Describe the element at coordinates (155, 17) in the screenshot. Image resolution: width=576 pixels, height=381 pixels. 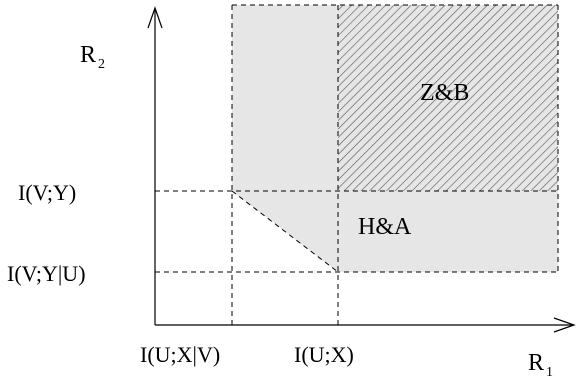
I see `y-axis-arrow` at that location.